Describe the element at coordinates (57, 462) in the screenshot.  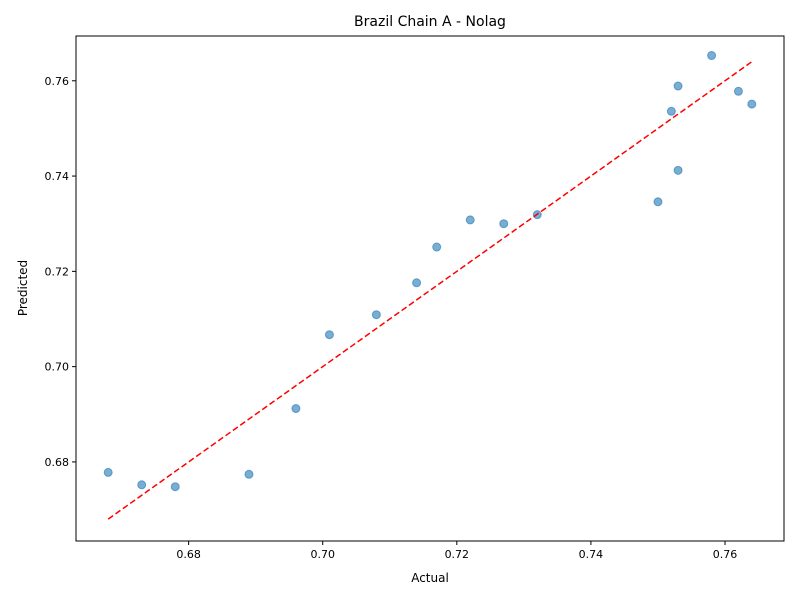
I see `y-tick-label: 0.68` at that location.